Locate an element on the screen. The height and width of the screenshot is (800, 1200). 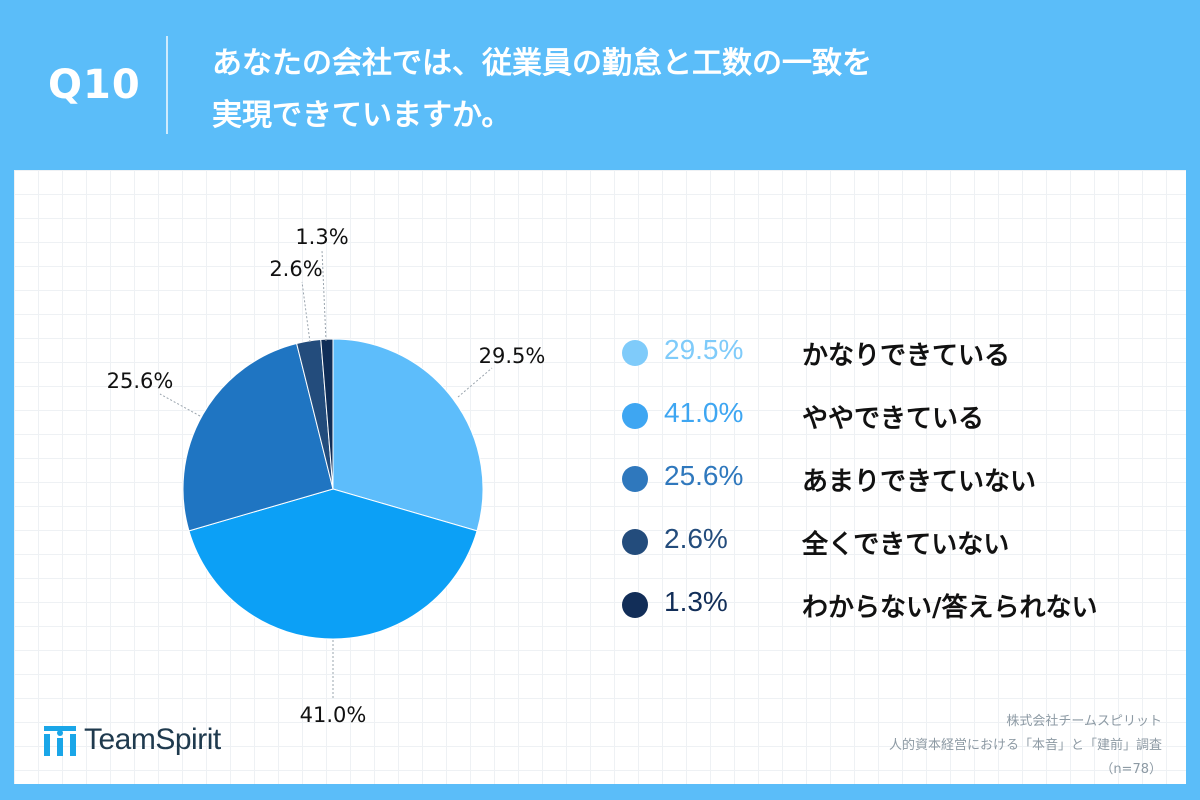
source-survey: 人的資本経営における「本音」と「建前」調査 is located at coordinates (1025, 745).